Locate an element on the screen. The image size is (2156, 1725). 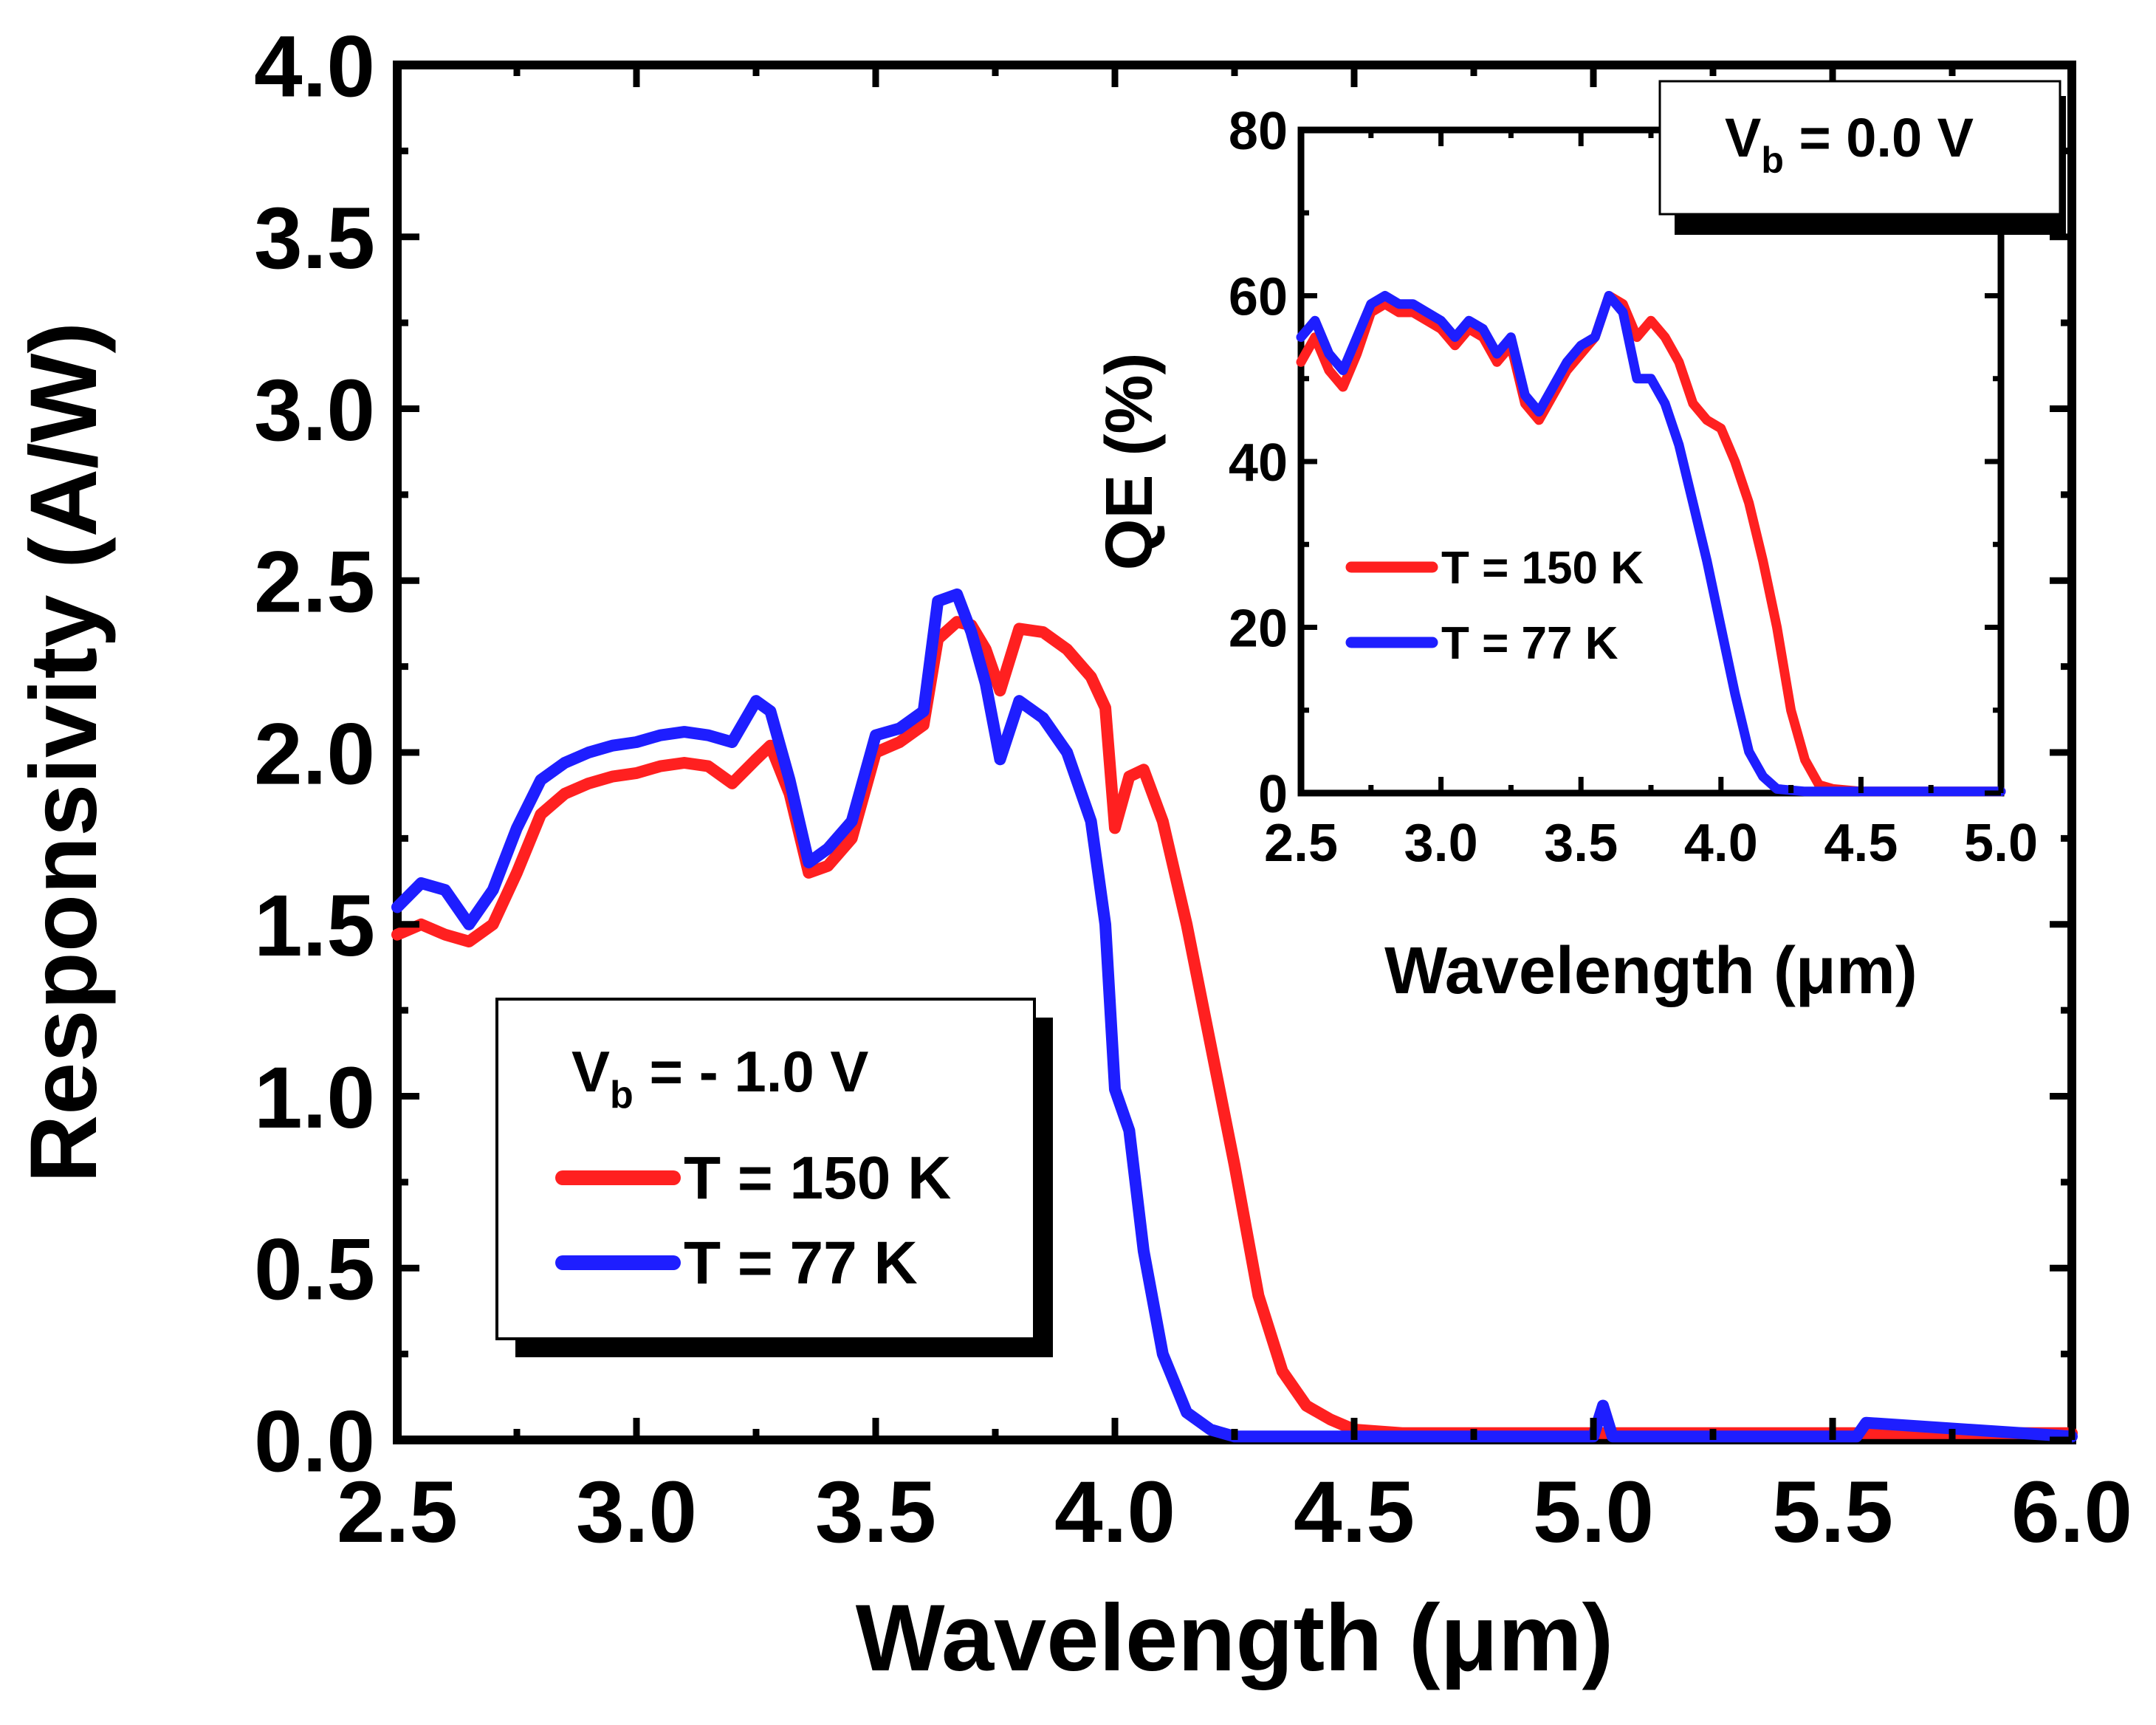
main-x-axis-title: Wavelength (μm) is located at coordinates (1235, 1638).